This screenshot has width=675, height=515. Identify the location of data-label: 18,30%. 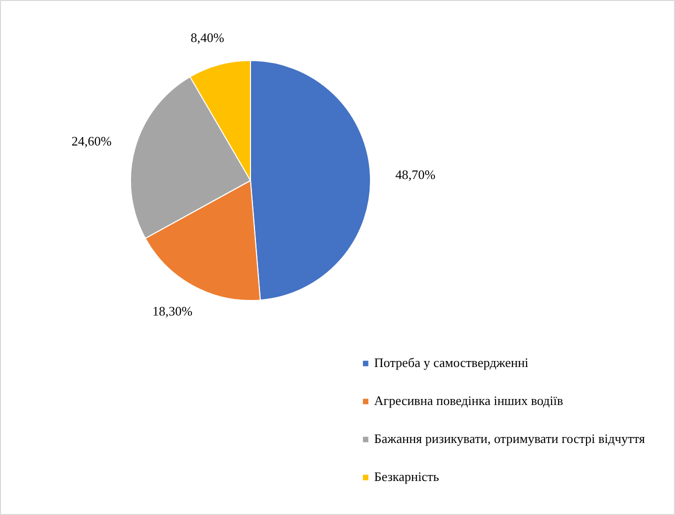
(172, 310).